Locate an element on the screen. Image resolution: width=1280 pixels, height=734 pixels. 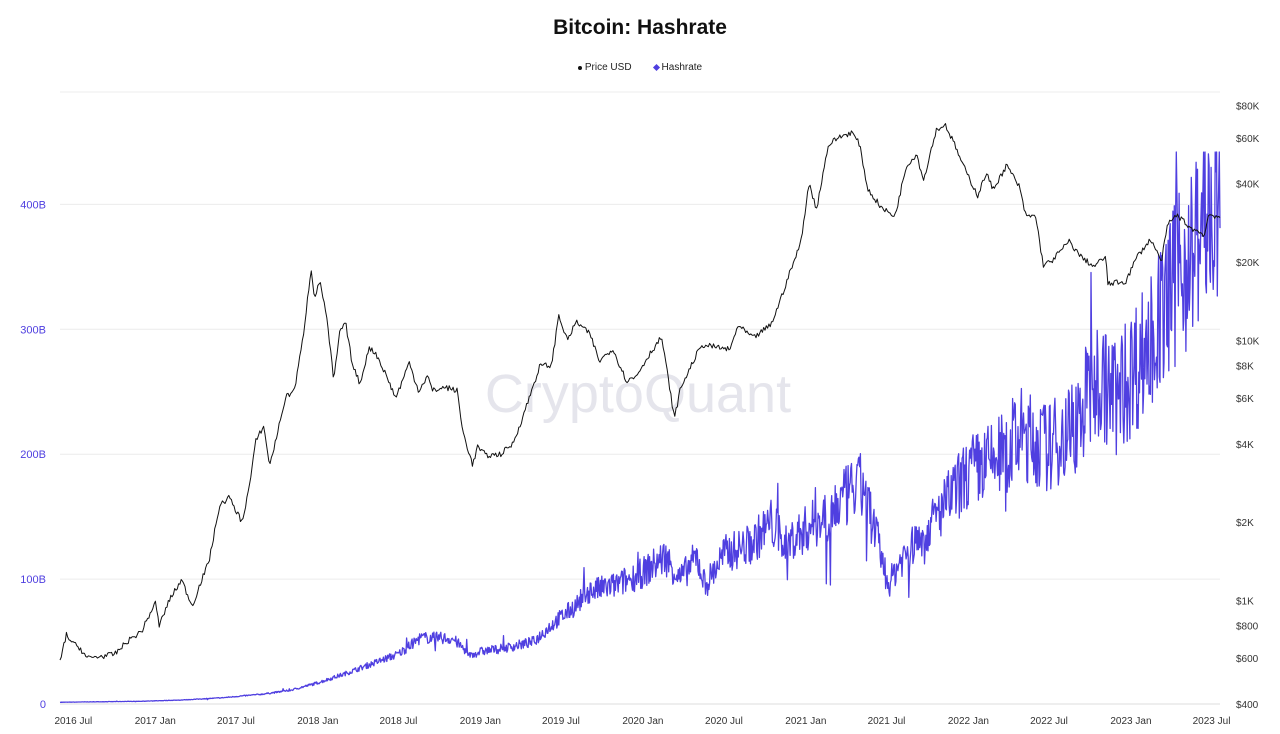
chart-title: Bitcoin: Hashrate is located at coordinates (640, 27).